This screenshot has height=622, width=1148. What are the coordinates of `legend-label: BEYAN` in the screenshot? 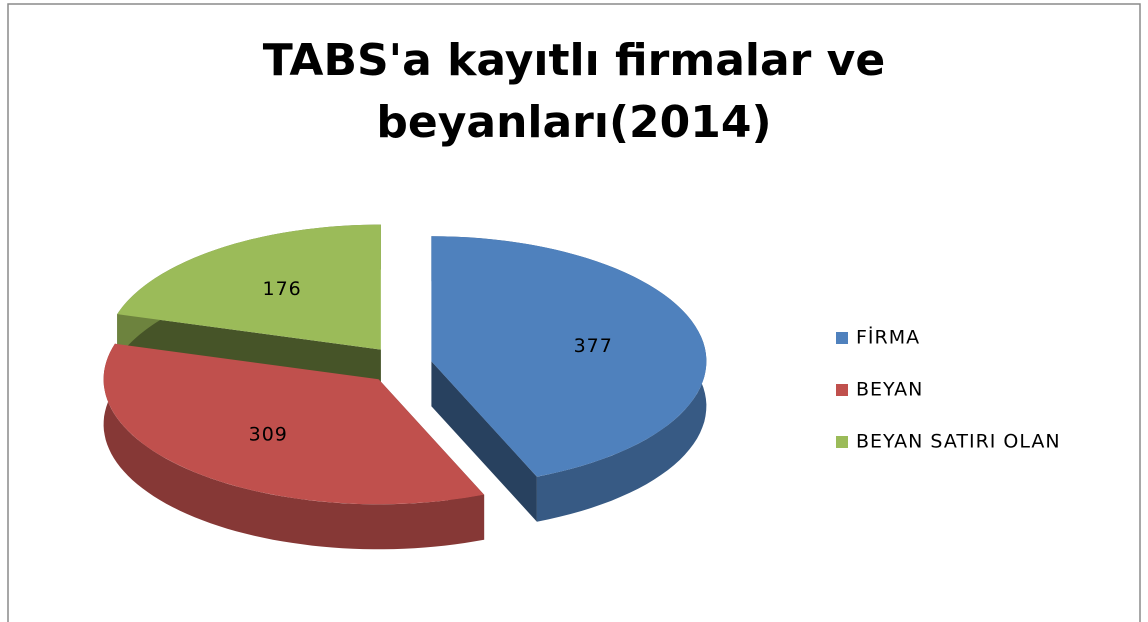 It's located at (889, 390).